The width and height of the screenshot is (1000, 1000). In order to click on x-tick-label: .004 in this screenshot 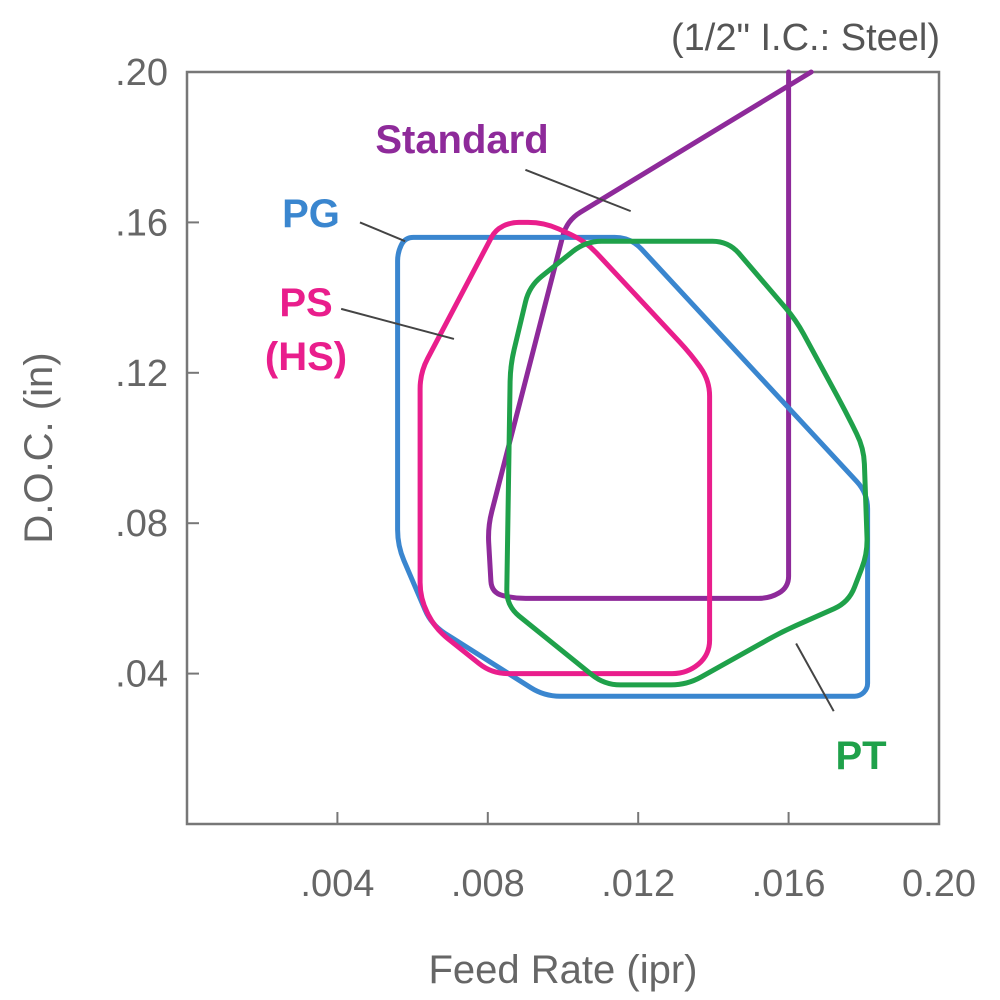, I will do `click(337, 884)`.